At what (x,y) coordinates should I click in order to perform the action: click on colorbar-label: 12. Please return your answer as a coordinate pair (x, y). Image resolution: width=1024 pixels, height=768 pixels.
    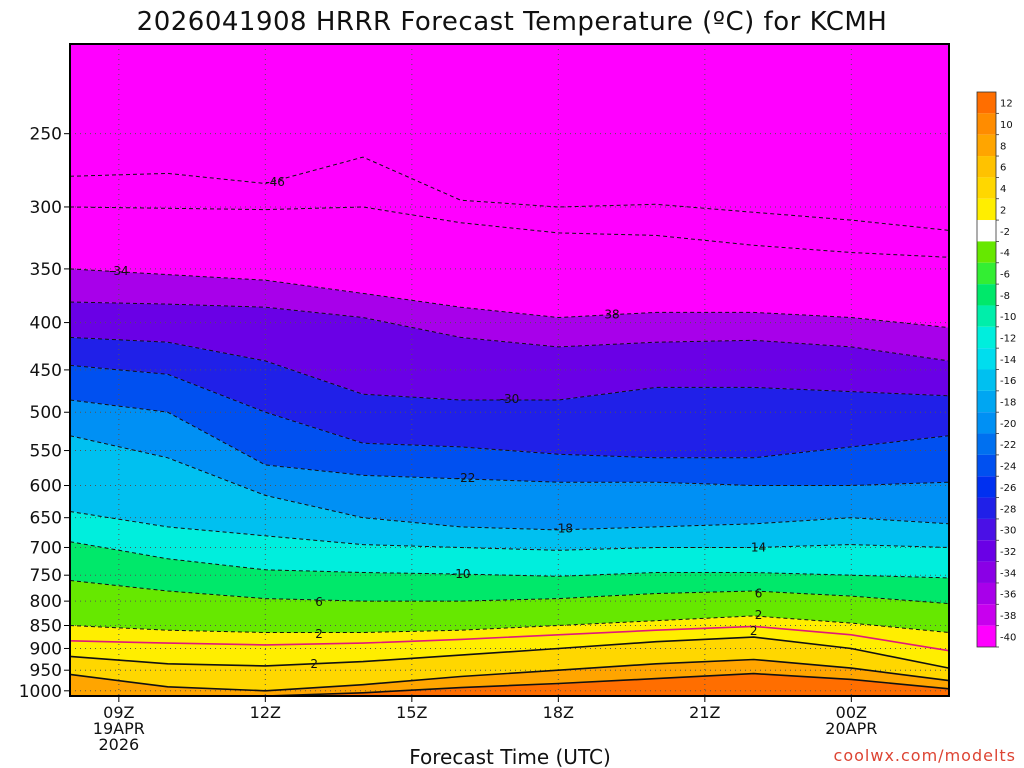
    Looking at the image, I should click on (1006, 104).